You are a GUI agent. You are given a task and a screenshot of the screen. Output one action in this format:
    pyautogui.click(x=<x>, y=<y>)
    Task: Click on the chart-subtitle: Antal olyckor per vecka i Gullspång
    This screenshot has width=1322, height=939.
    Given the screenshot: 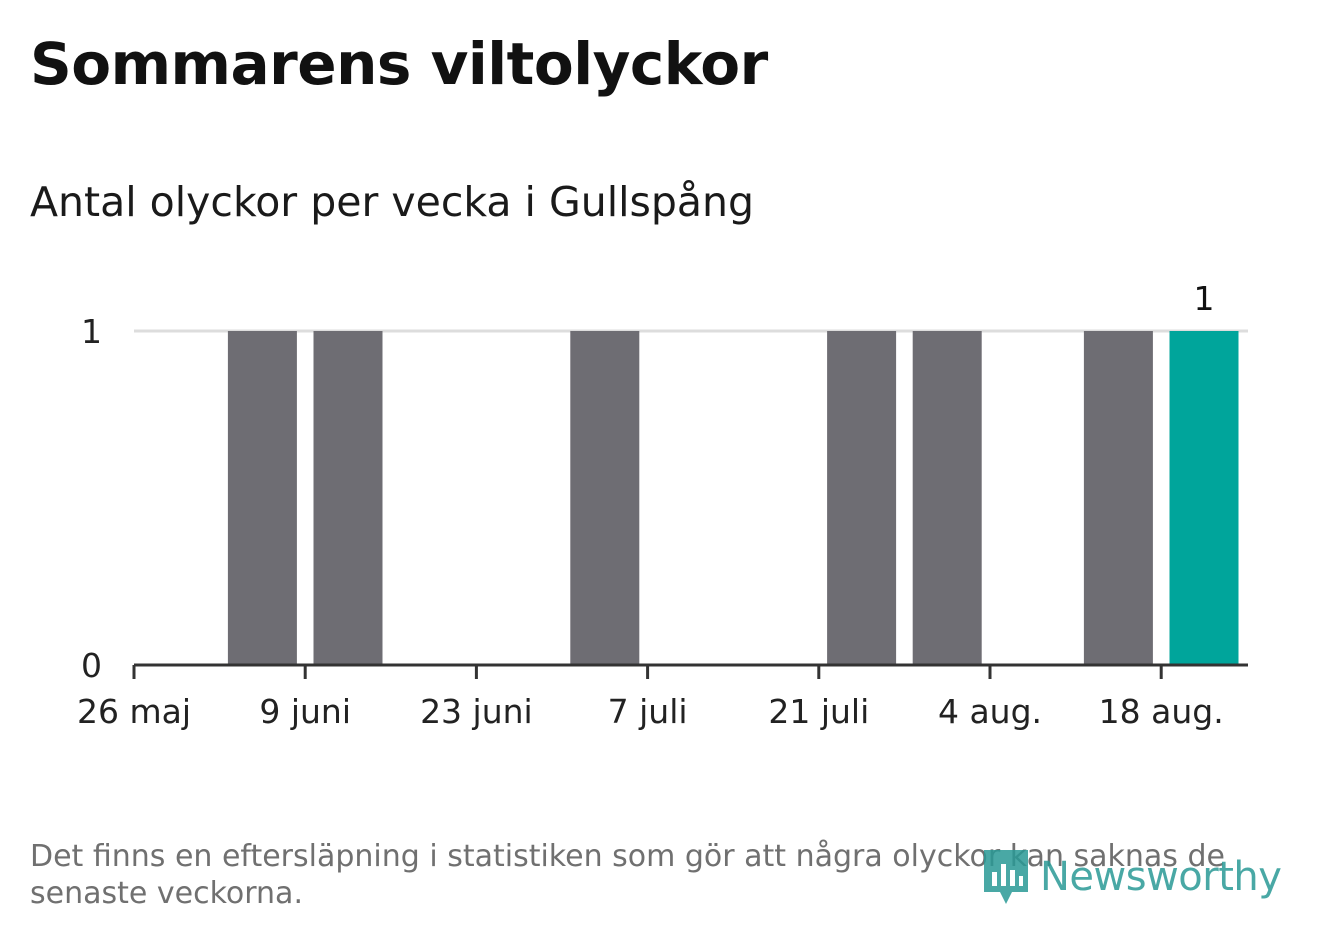 What is the action you would take?
    pyautogui.click(x=392, y=202)
    